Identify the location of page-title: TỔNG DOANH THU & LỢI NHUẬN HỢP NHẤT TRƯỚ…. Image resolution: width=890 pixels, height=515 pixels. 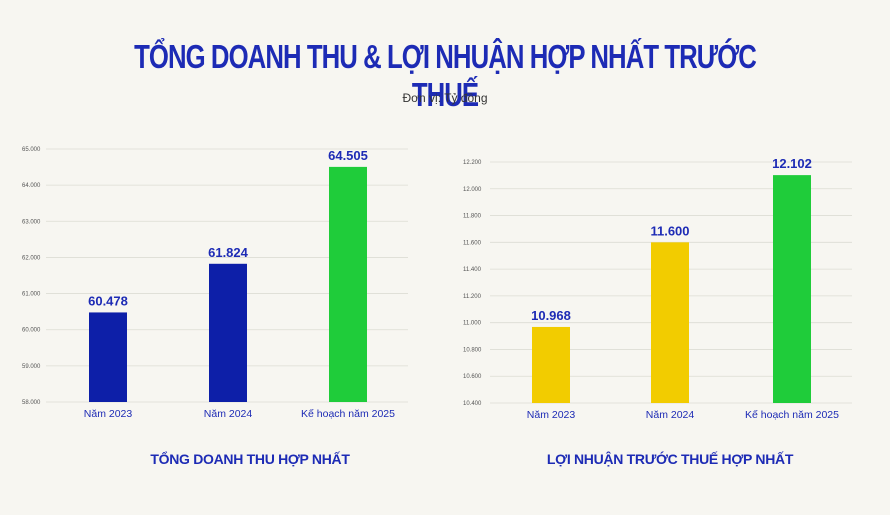
(445, 75).